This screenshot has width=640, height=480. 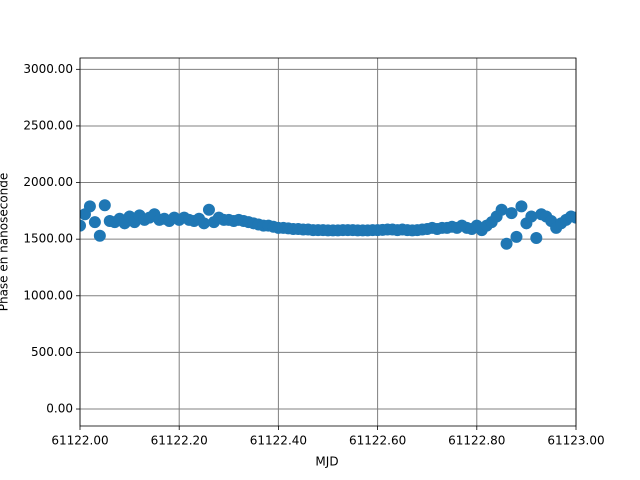 I want to click on y-tick-label: 0.00, so click(x=59, y=409).